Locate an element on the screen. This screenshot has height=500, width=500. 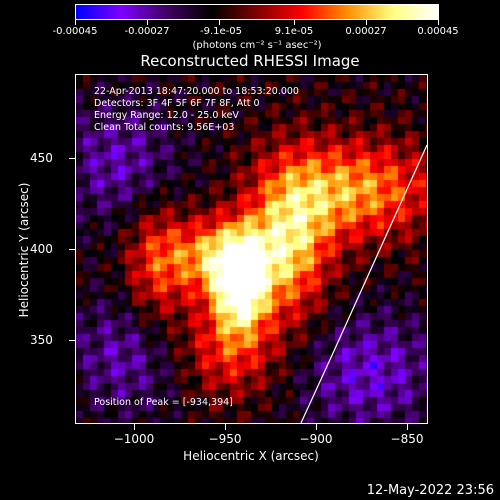
info-energy-range: Energy Range: 12.0 - 25.0 keV is located at coordinates (166, 115).